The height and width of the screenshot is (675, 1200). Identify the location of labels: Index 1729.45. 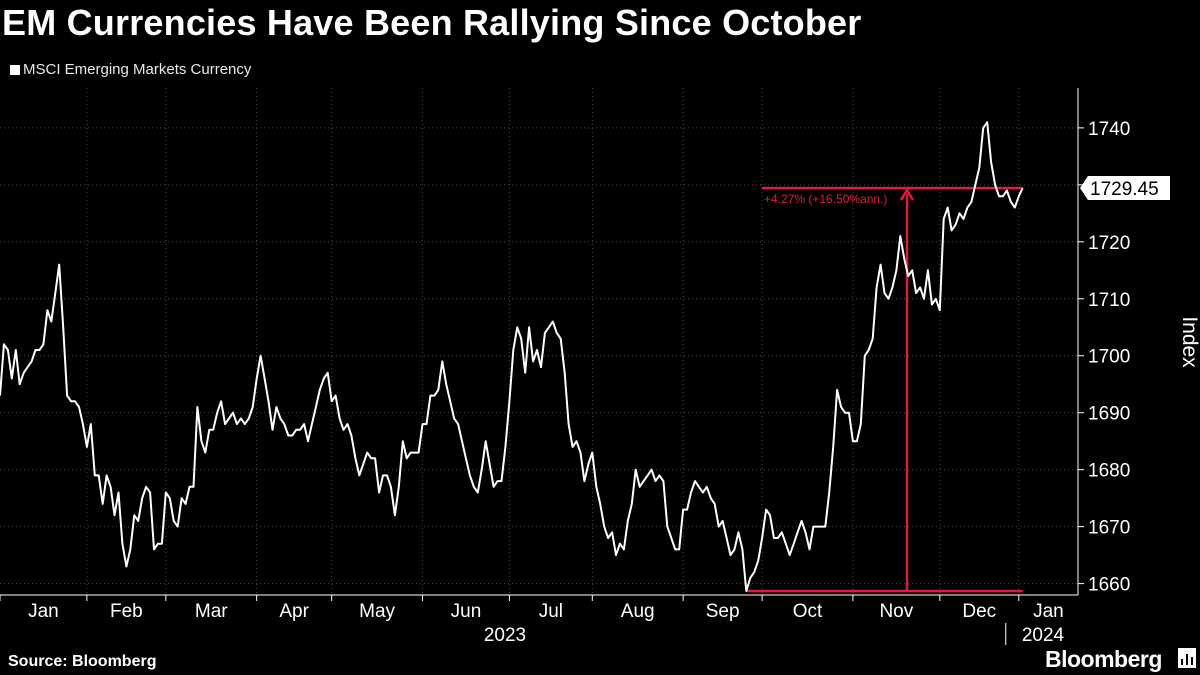
(1140, 271).